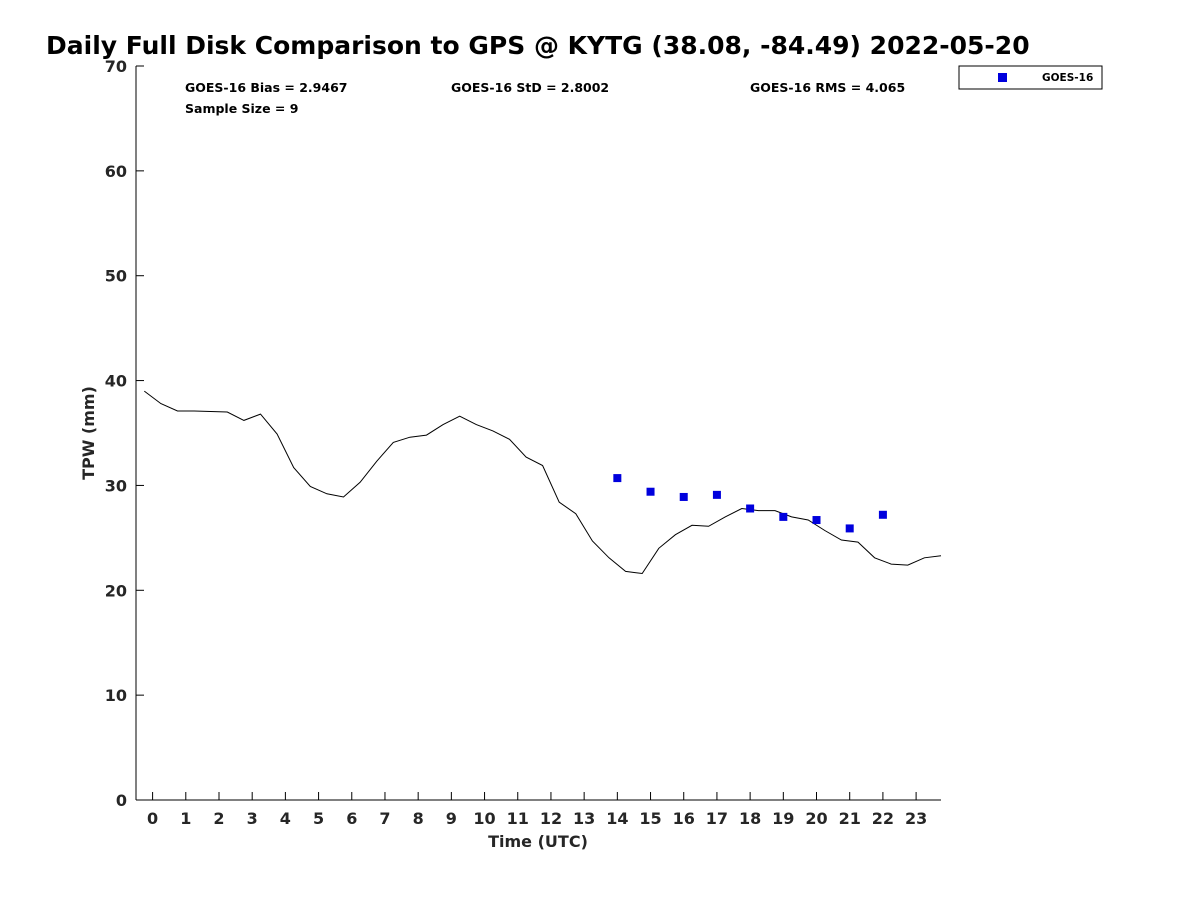  Describe the element at coordinates (152, 818) in the screenshot. I see `x-tick-label: 0` at that location.